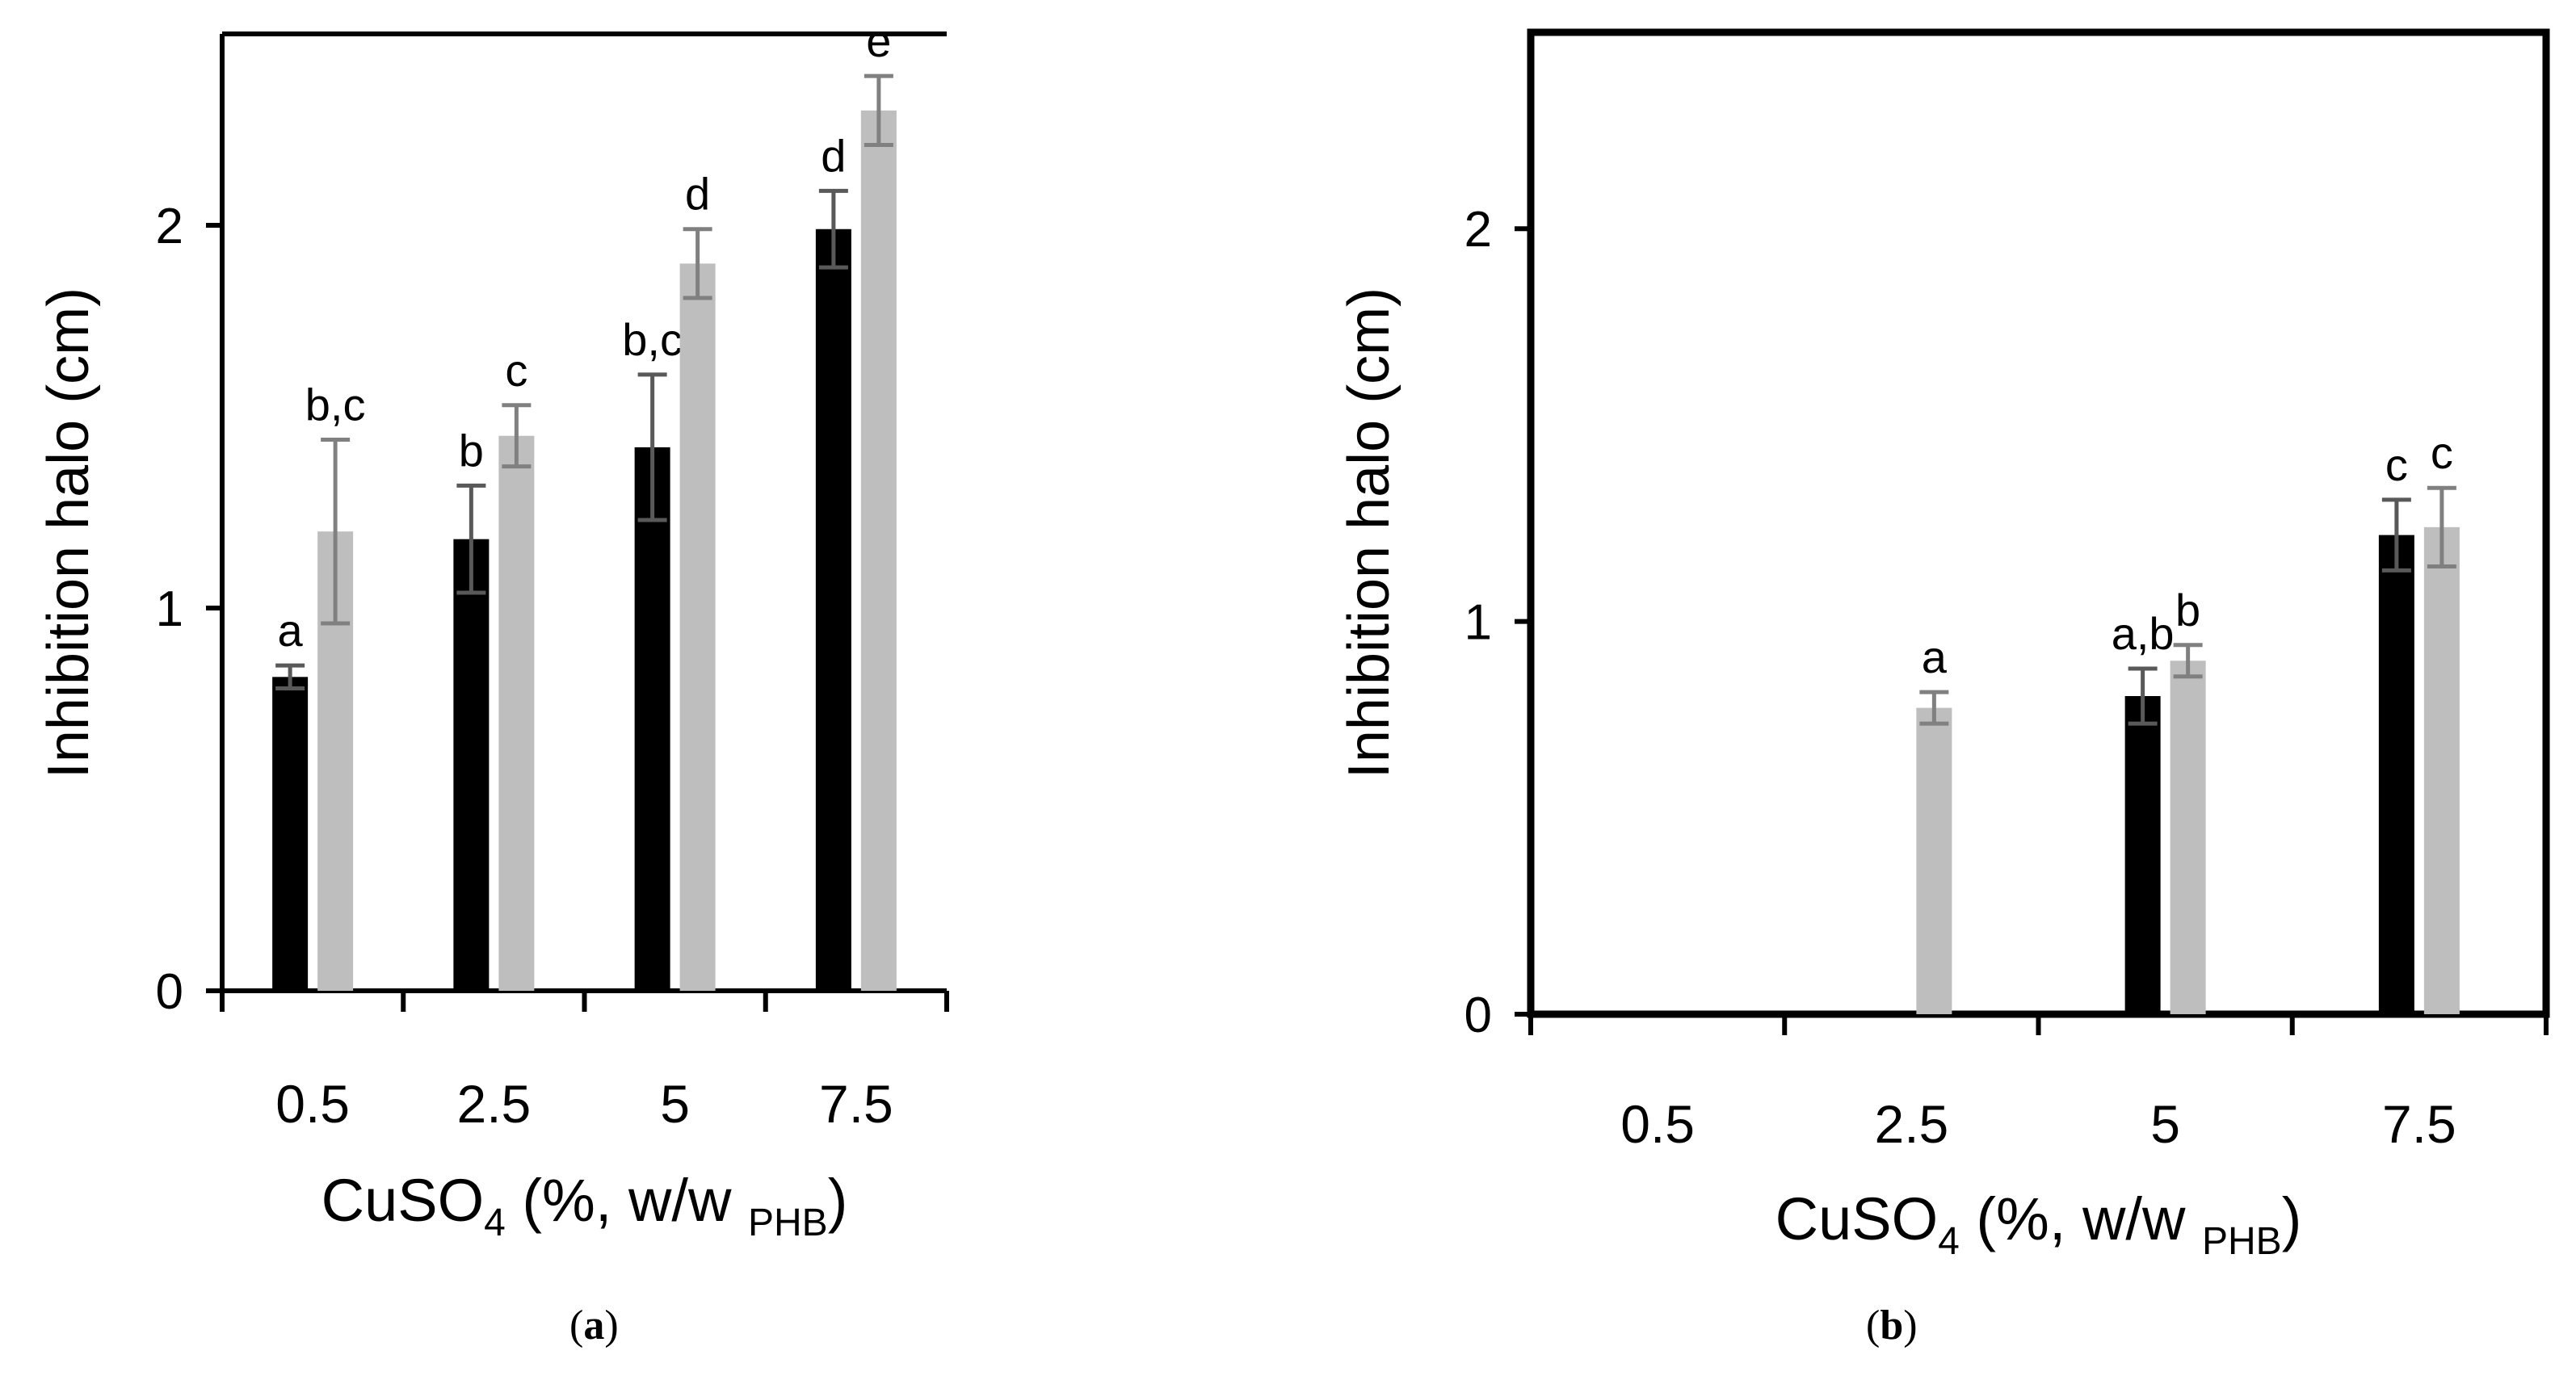 This screenshot has width=2576, height=1380. I want to click on bar-dark-2.5, so click(471, 765).